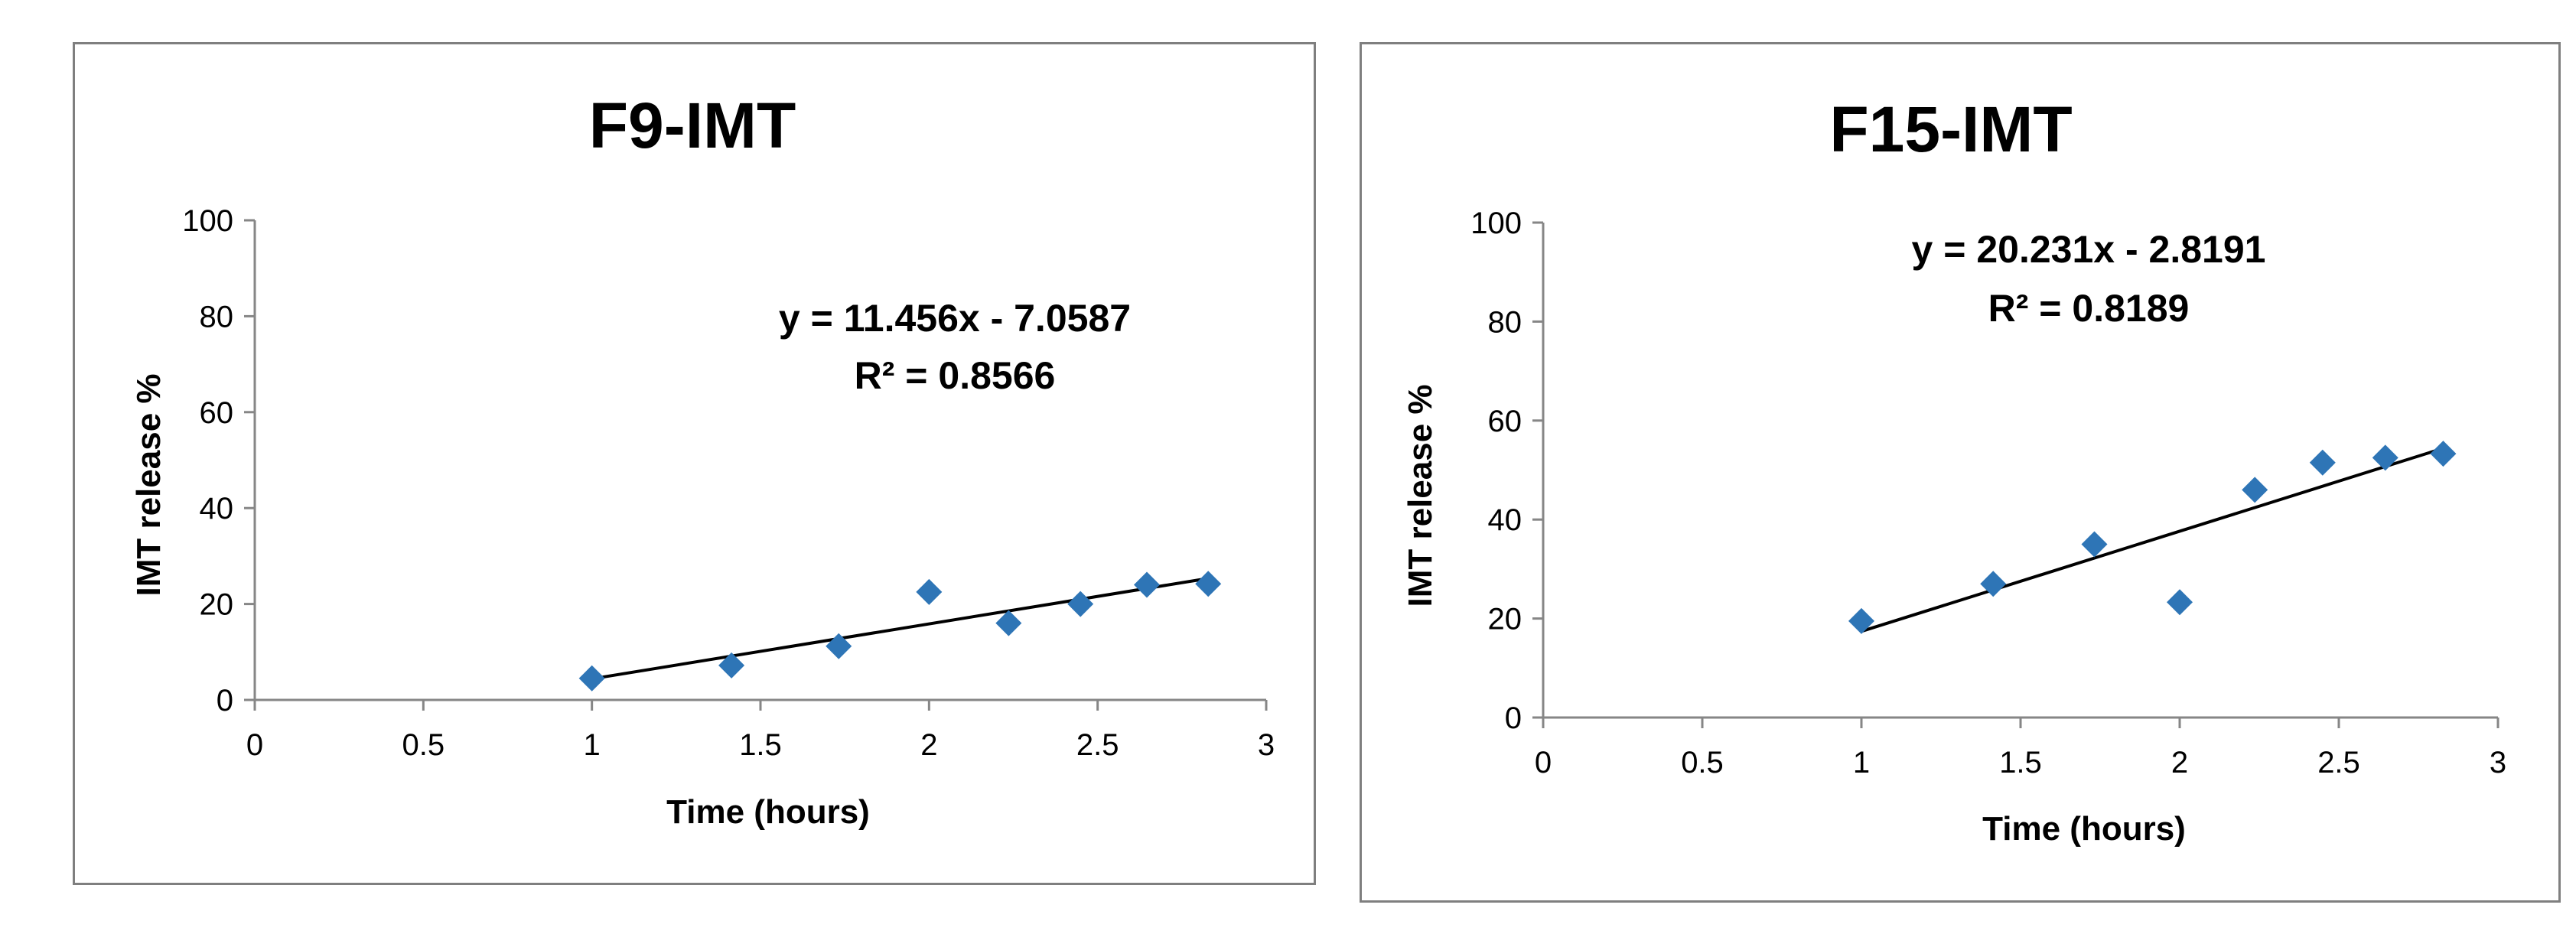 Image resolution: width=2576 pixels, height=947 pixels. What do you see at coordinates (2089, 249) in the screenshot?
I see `trendline-equation: y = 20.231x - 2.8191` at bounding box center [2089, 249].